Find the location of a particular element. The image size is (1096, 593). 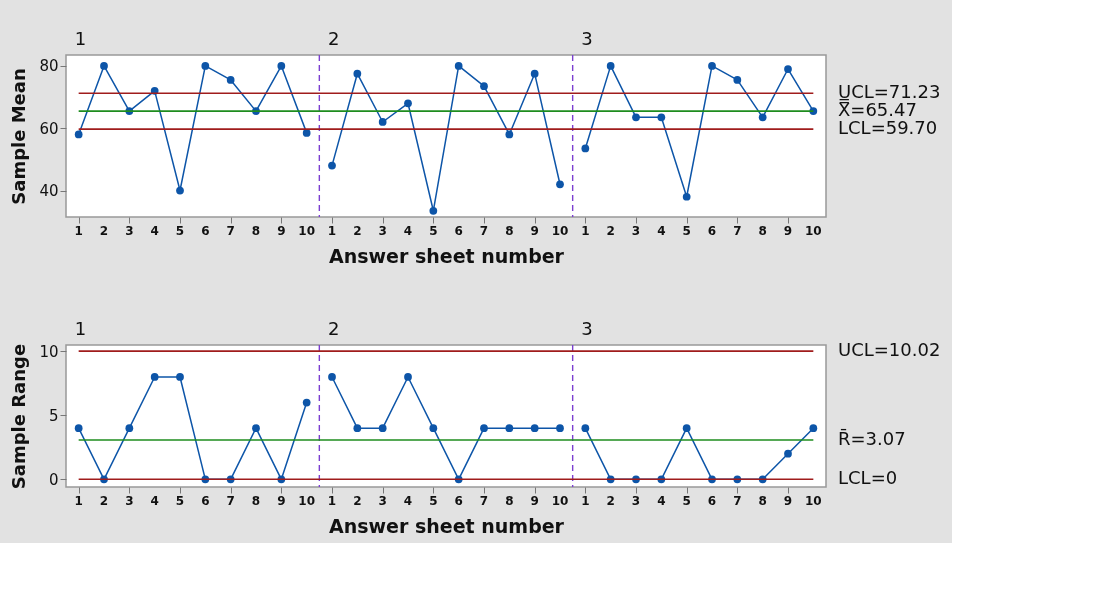

ref-line-label: LCL=0 is located at coordinates (868, 478).